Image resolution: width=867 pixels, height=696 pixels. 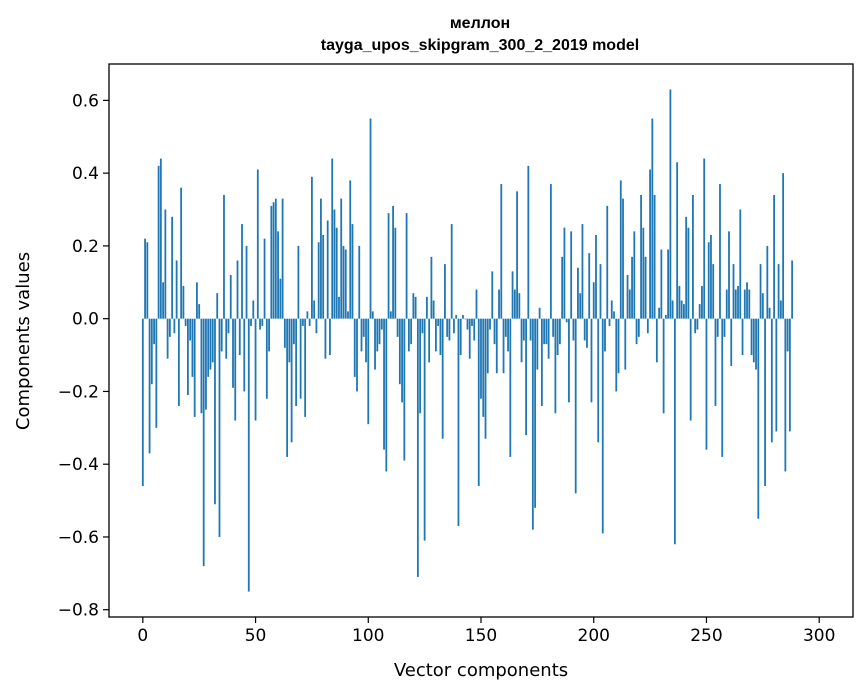 I want to click on y-tick-label: −0.4, so click(x=78, y=465).